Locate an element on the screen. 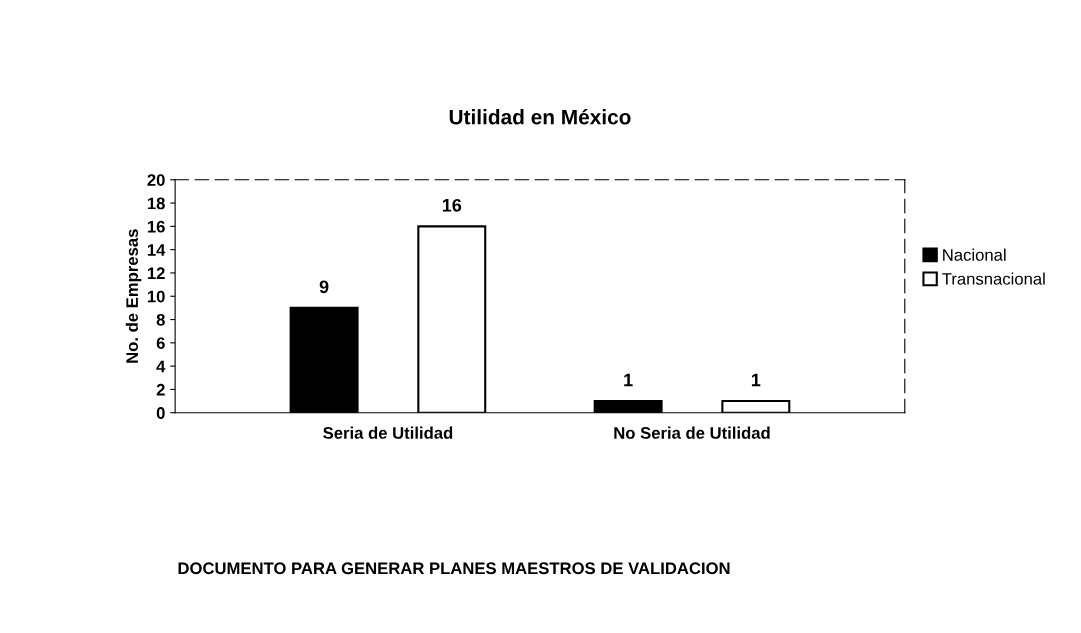 The image size is (1081, 633). data-label: 9 is located at coordinates (324, 287).